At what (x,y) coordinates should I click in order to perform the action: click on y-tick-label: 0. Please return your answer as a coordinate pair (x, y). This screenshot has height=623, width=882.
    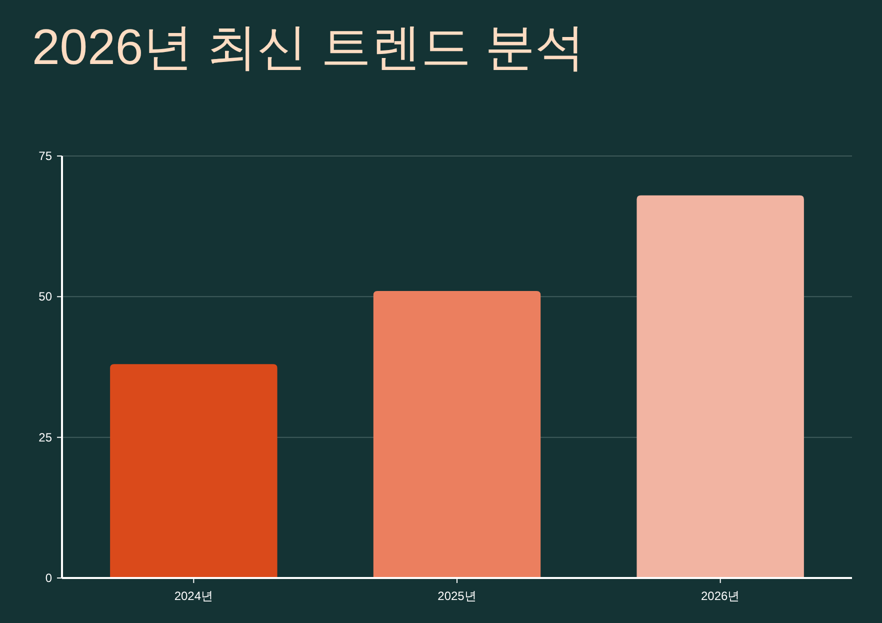
    Looking at the image, I should click on (48, 578).